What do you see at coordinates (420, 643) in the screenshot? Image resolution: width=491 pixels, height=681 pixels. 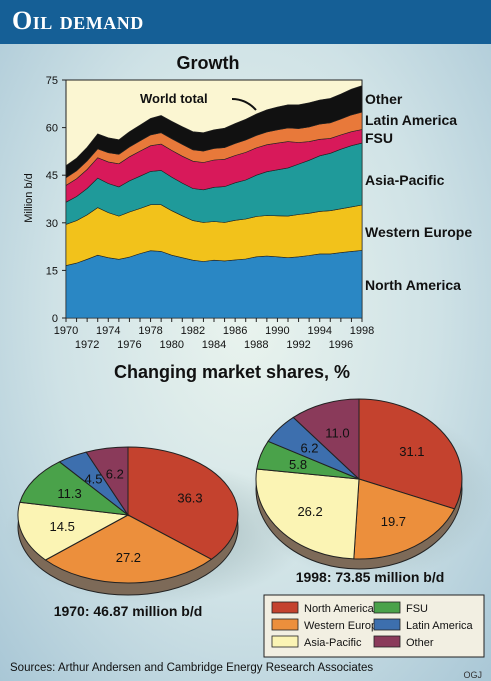 I see `legend-label-other: Other` at bounding box center [420, 643].